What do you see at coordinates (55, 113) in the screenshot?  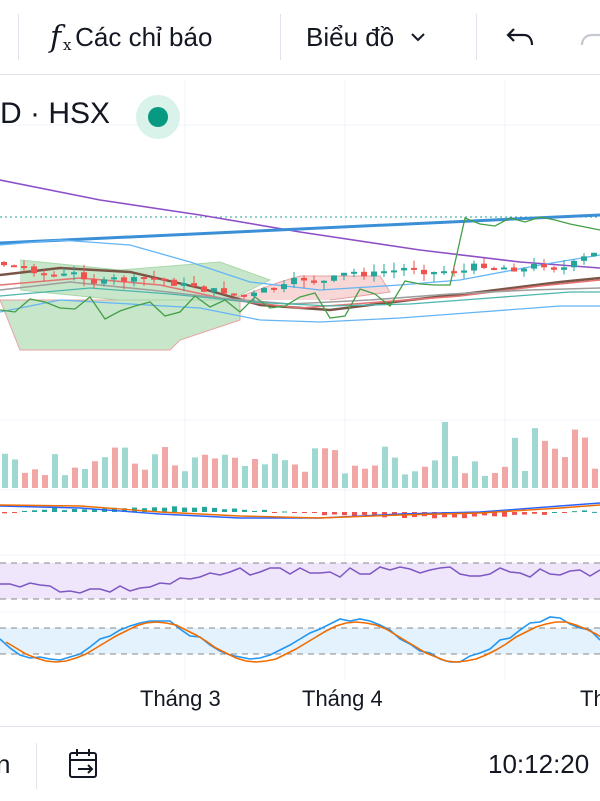 I see `symbol-label: D · HSX` at bounding box center [55, 113].